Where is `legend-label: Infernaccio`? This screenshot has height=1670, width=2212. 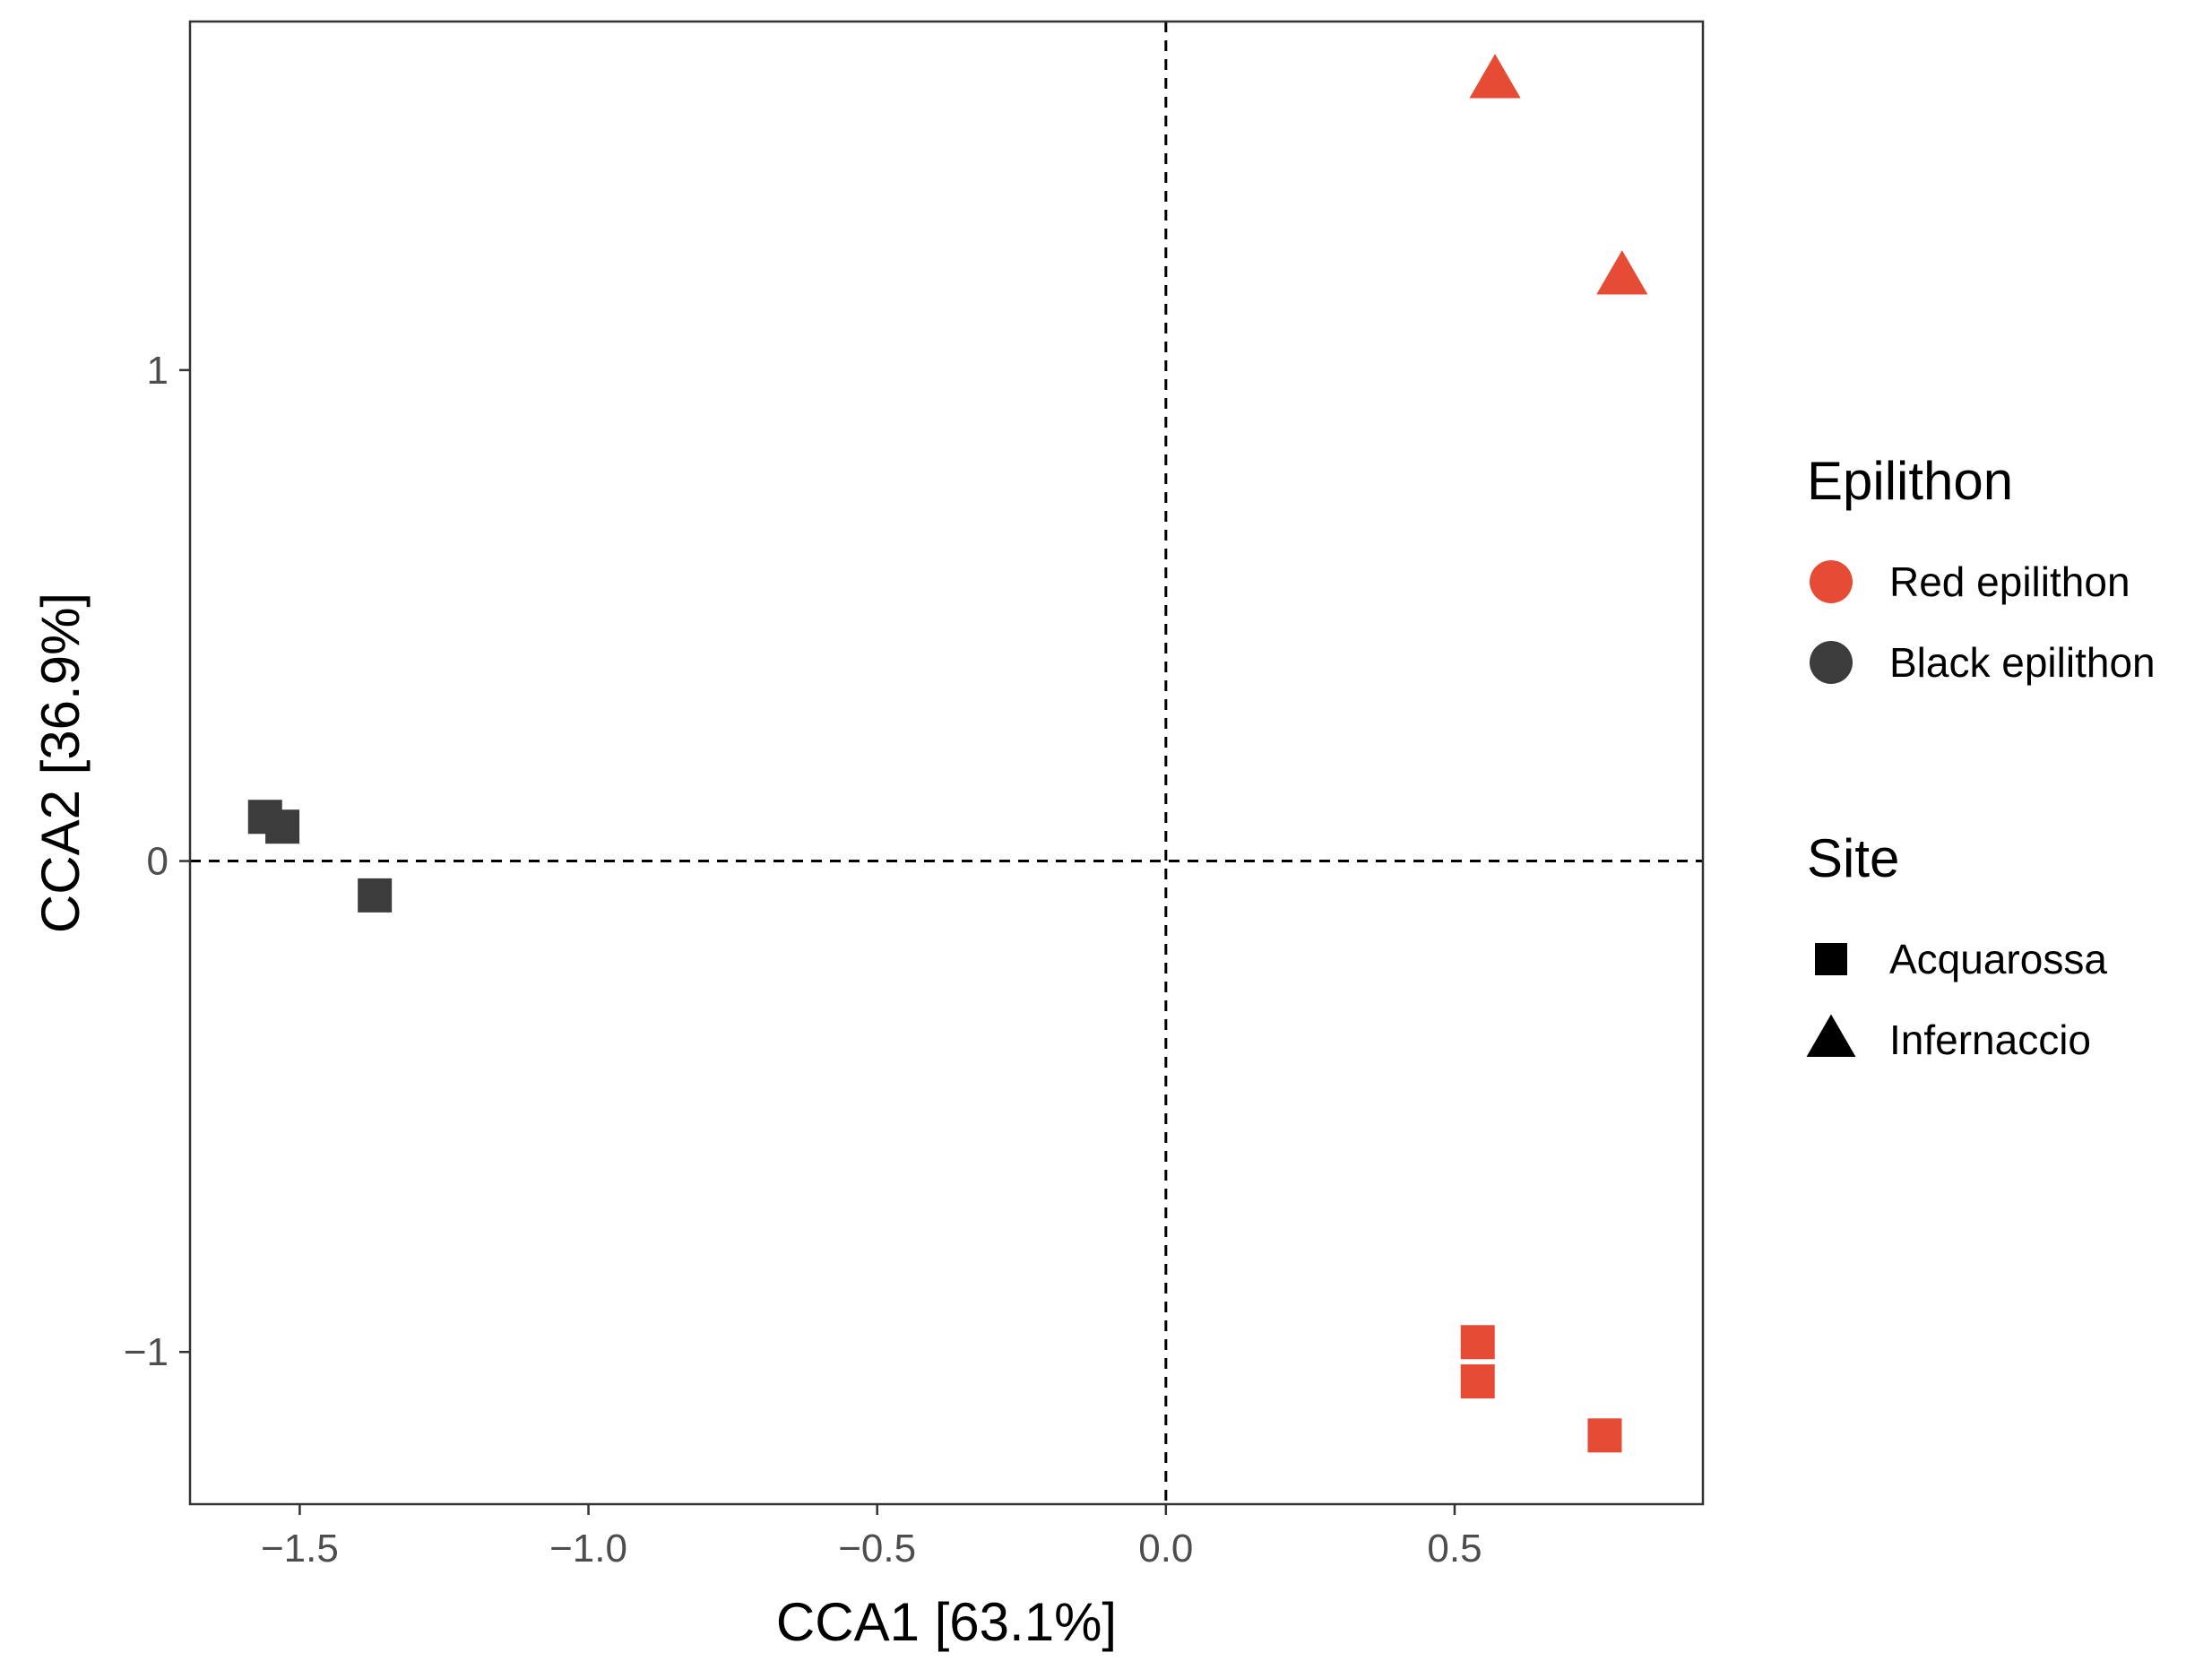
legend-label: Infernaccio is located at coordinates (1990, 1040).